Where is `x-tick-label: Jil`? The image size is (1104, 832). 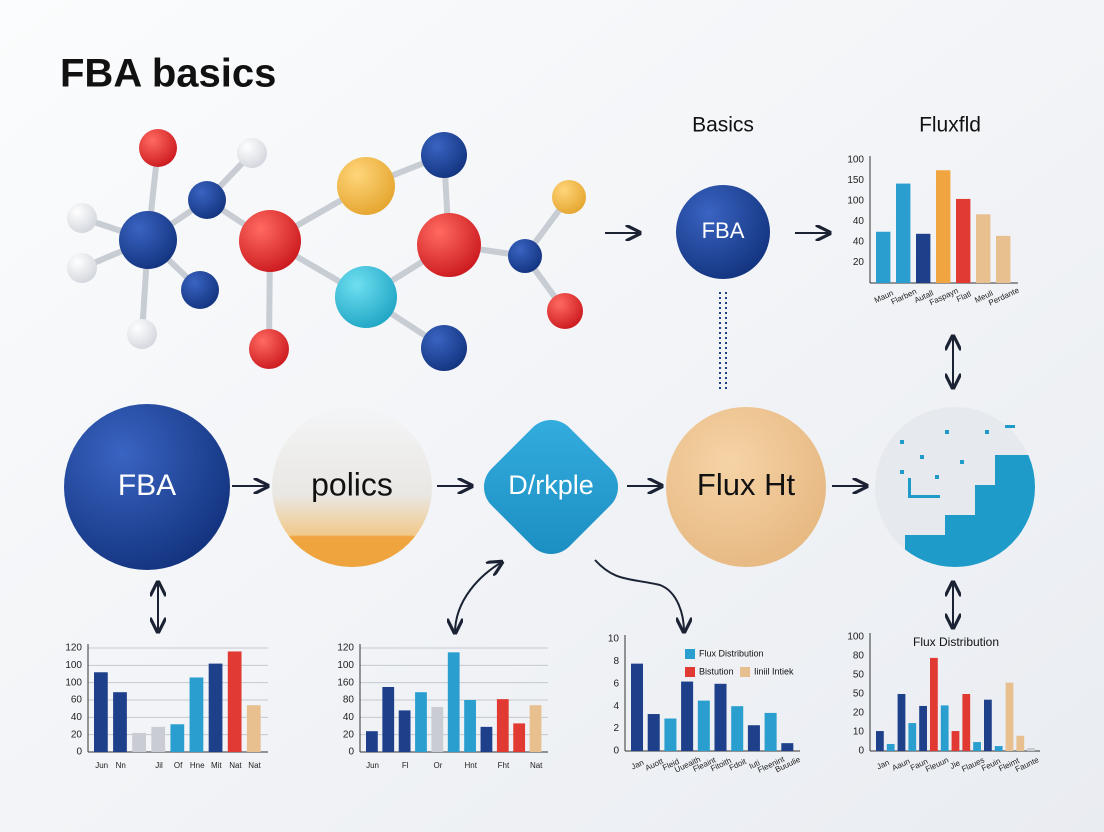
x-tick-label: Jil is located at coordinates (159, 765).